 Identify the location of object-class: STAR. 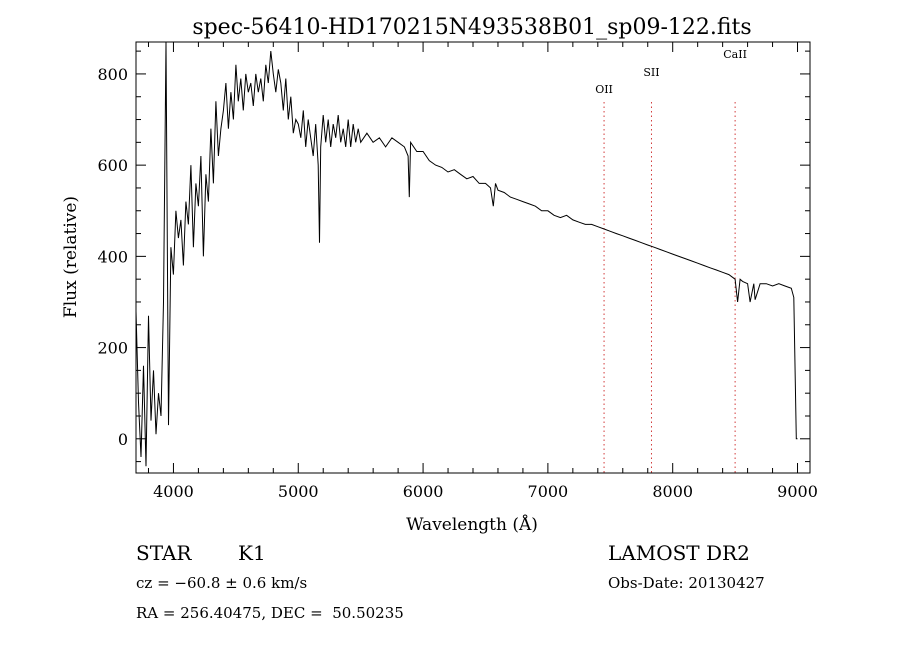
(164, 553).